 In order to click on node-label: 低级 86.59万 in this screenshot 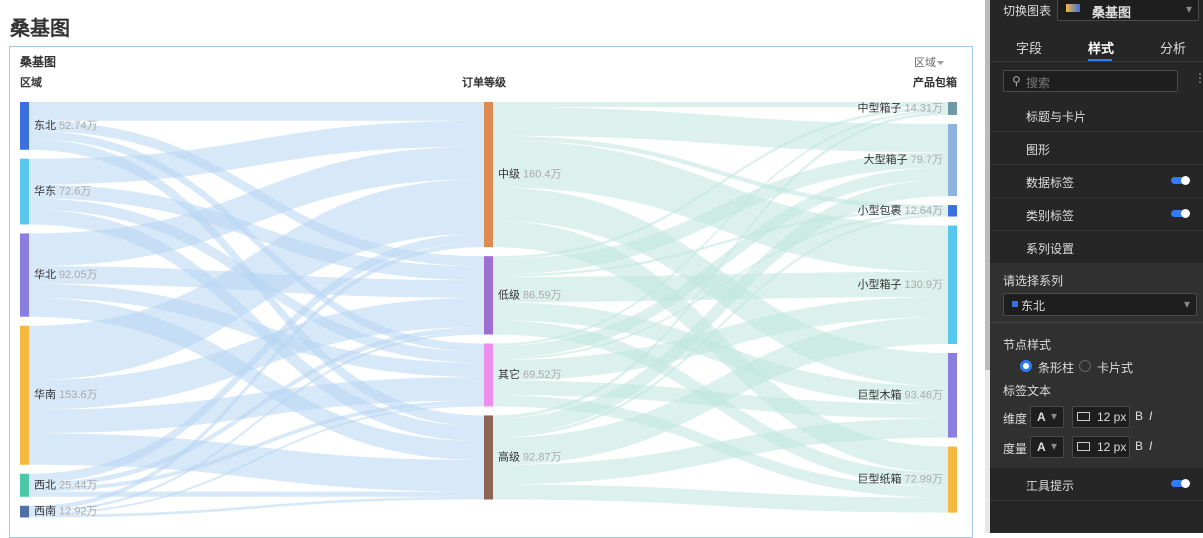, I will do `click(530, 294)`.